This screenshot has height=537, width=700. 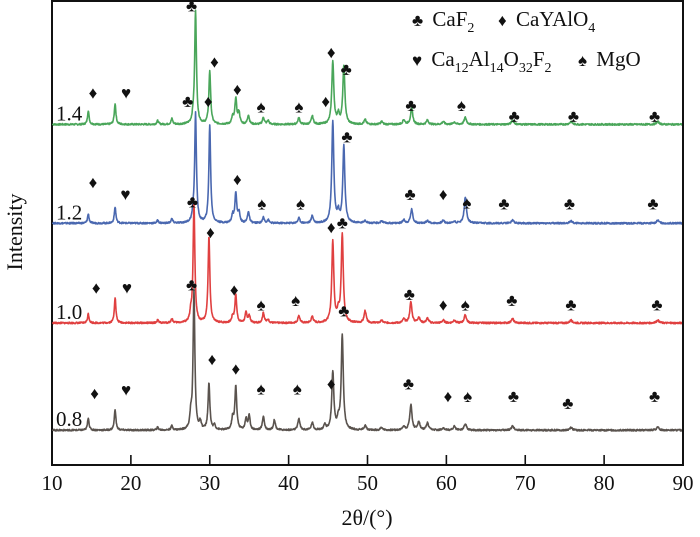 What do you see at coordinates (467, 396) in the screenshot?
I see `phase-marker-spade-0-8-11: ♠` at bounding box center [467, 396].